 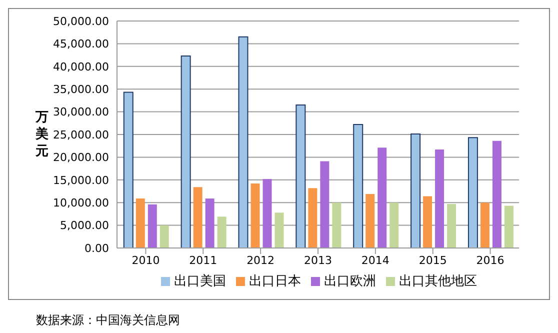 What do you see at coordinates (81, 89) in the screenshot?
I see `y-tick-label: 35,000.00` at bounding box center [81, 89].